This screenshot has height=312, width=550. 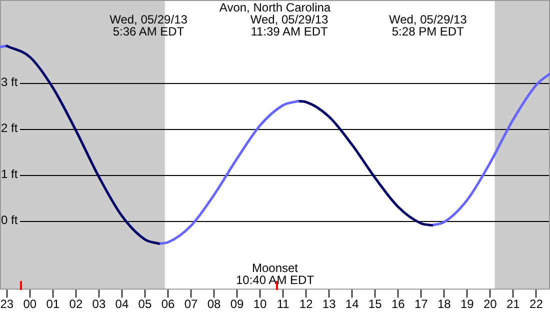 What do you see at coordinates (7, 304) in the screenshot?
I see `x-tick-label: 23` at bounding box center [7, 304].